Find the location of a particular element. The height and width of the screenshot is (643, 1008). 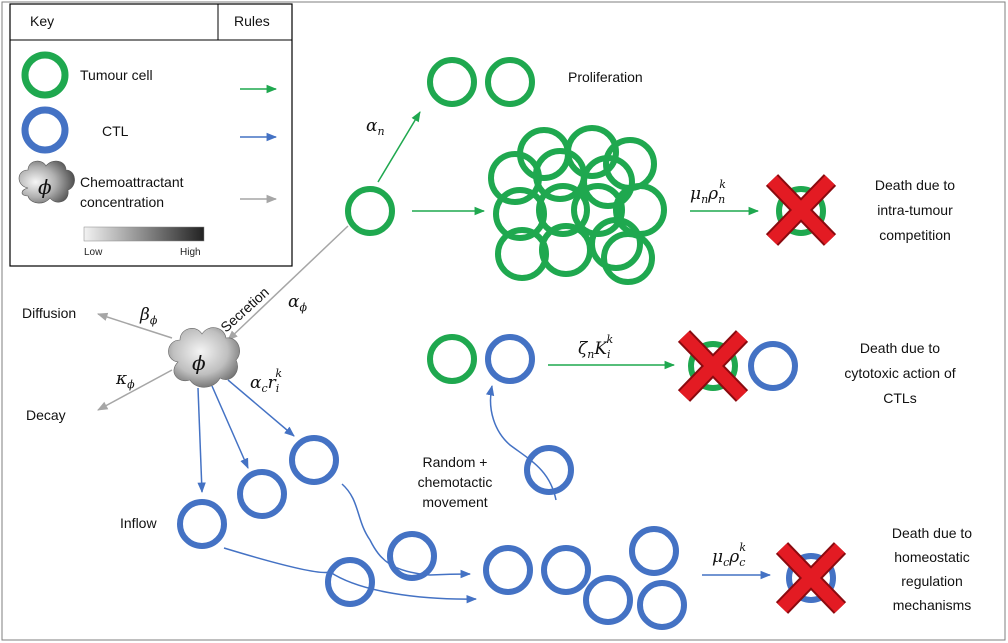

rate-mu-c-rho-c: μcρck is located at coordinates (729, 555).